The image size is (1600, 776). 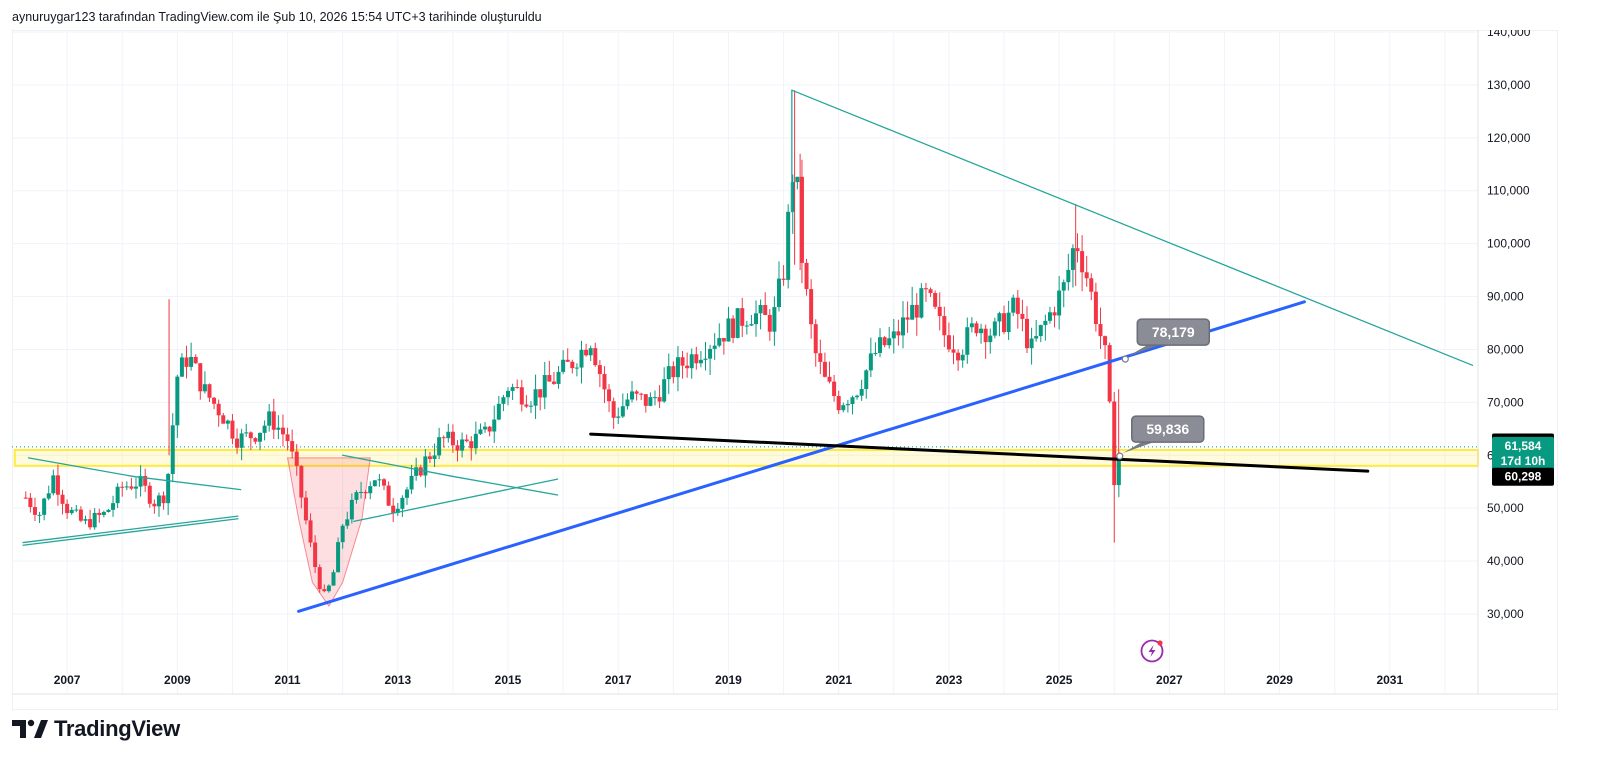 I want to click on black-support-line, so click(x=979, y=452).